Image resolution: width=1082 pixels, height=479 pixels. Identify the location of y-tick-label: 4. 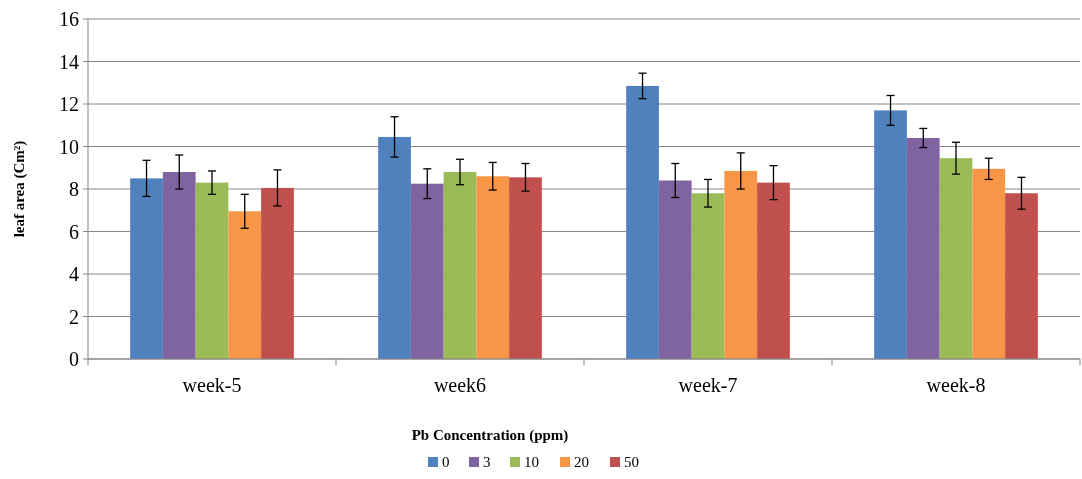
(74, 274).